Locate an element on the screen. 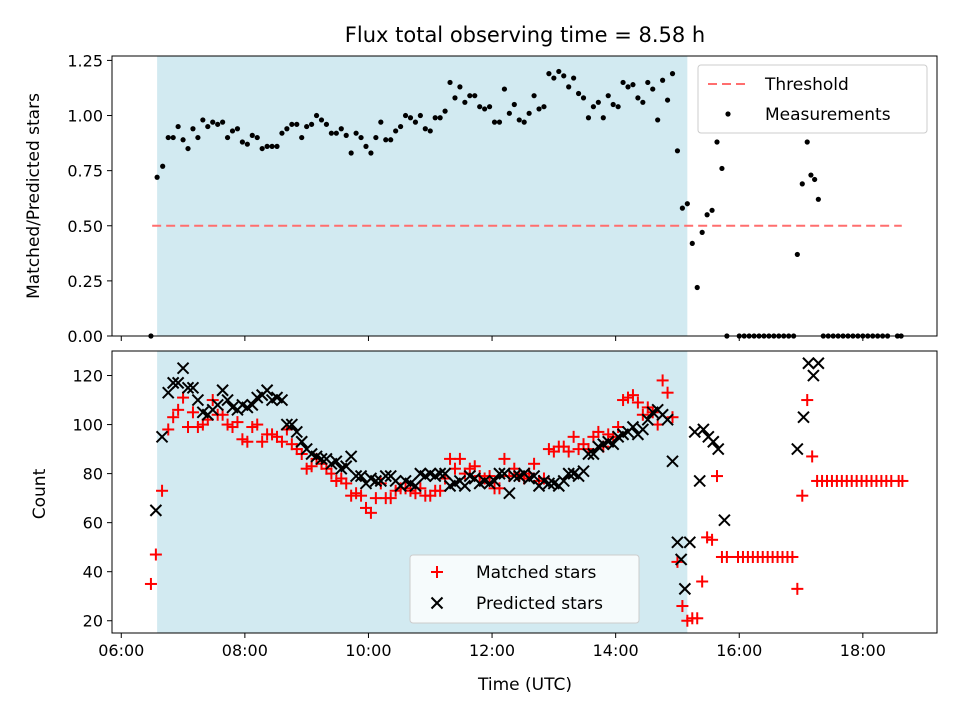  y-tick-label: 100 is located at coordinates (87, 425).